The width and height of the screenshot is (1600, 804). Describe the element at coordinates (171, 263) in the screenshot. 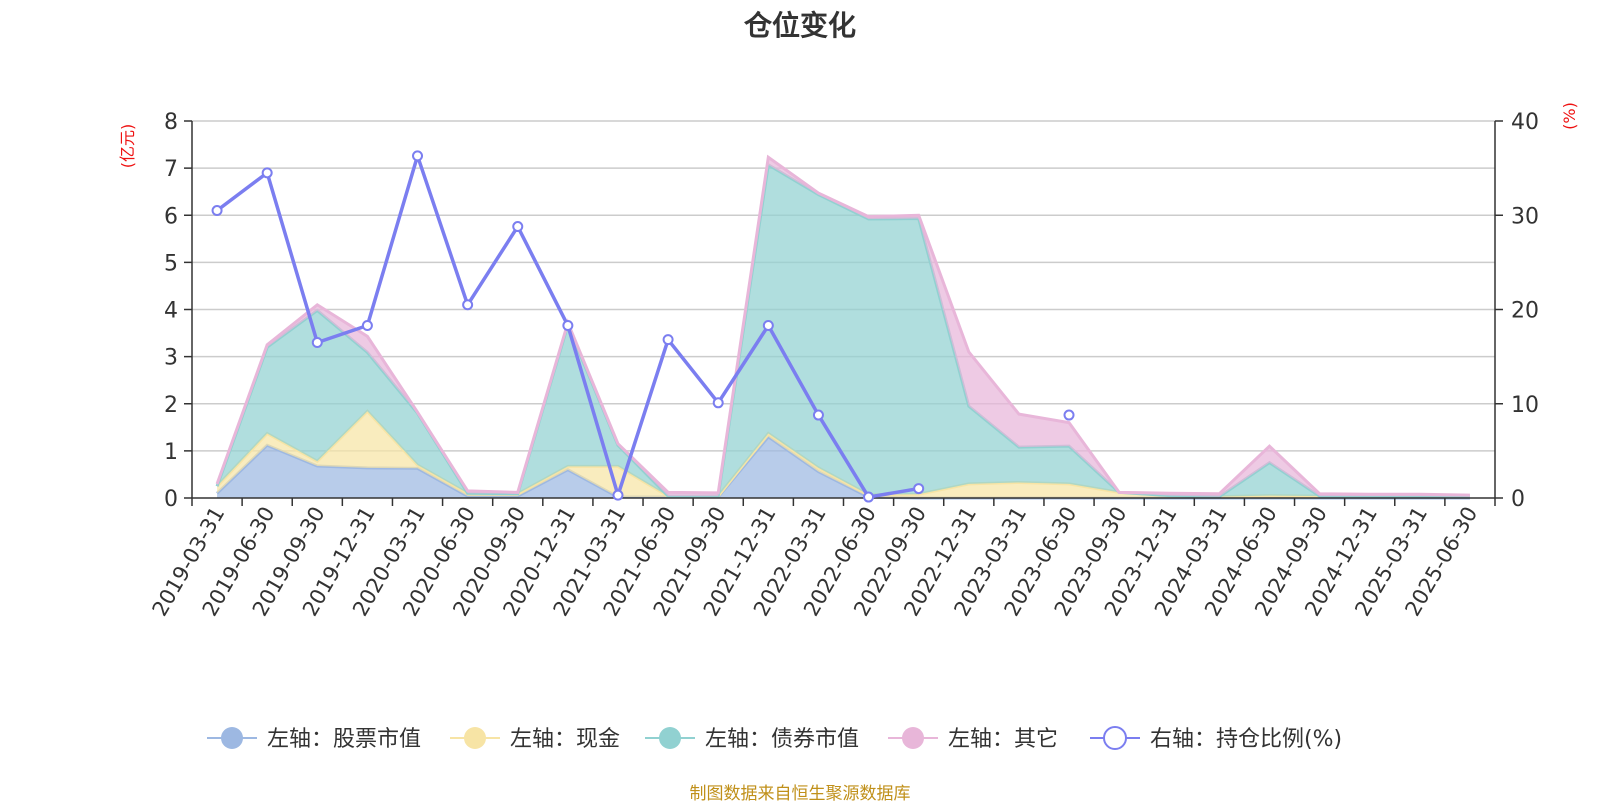

I see `left-tick-label: 5` at that location.